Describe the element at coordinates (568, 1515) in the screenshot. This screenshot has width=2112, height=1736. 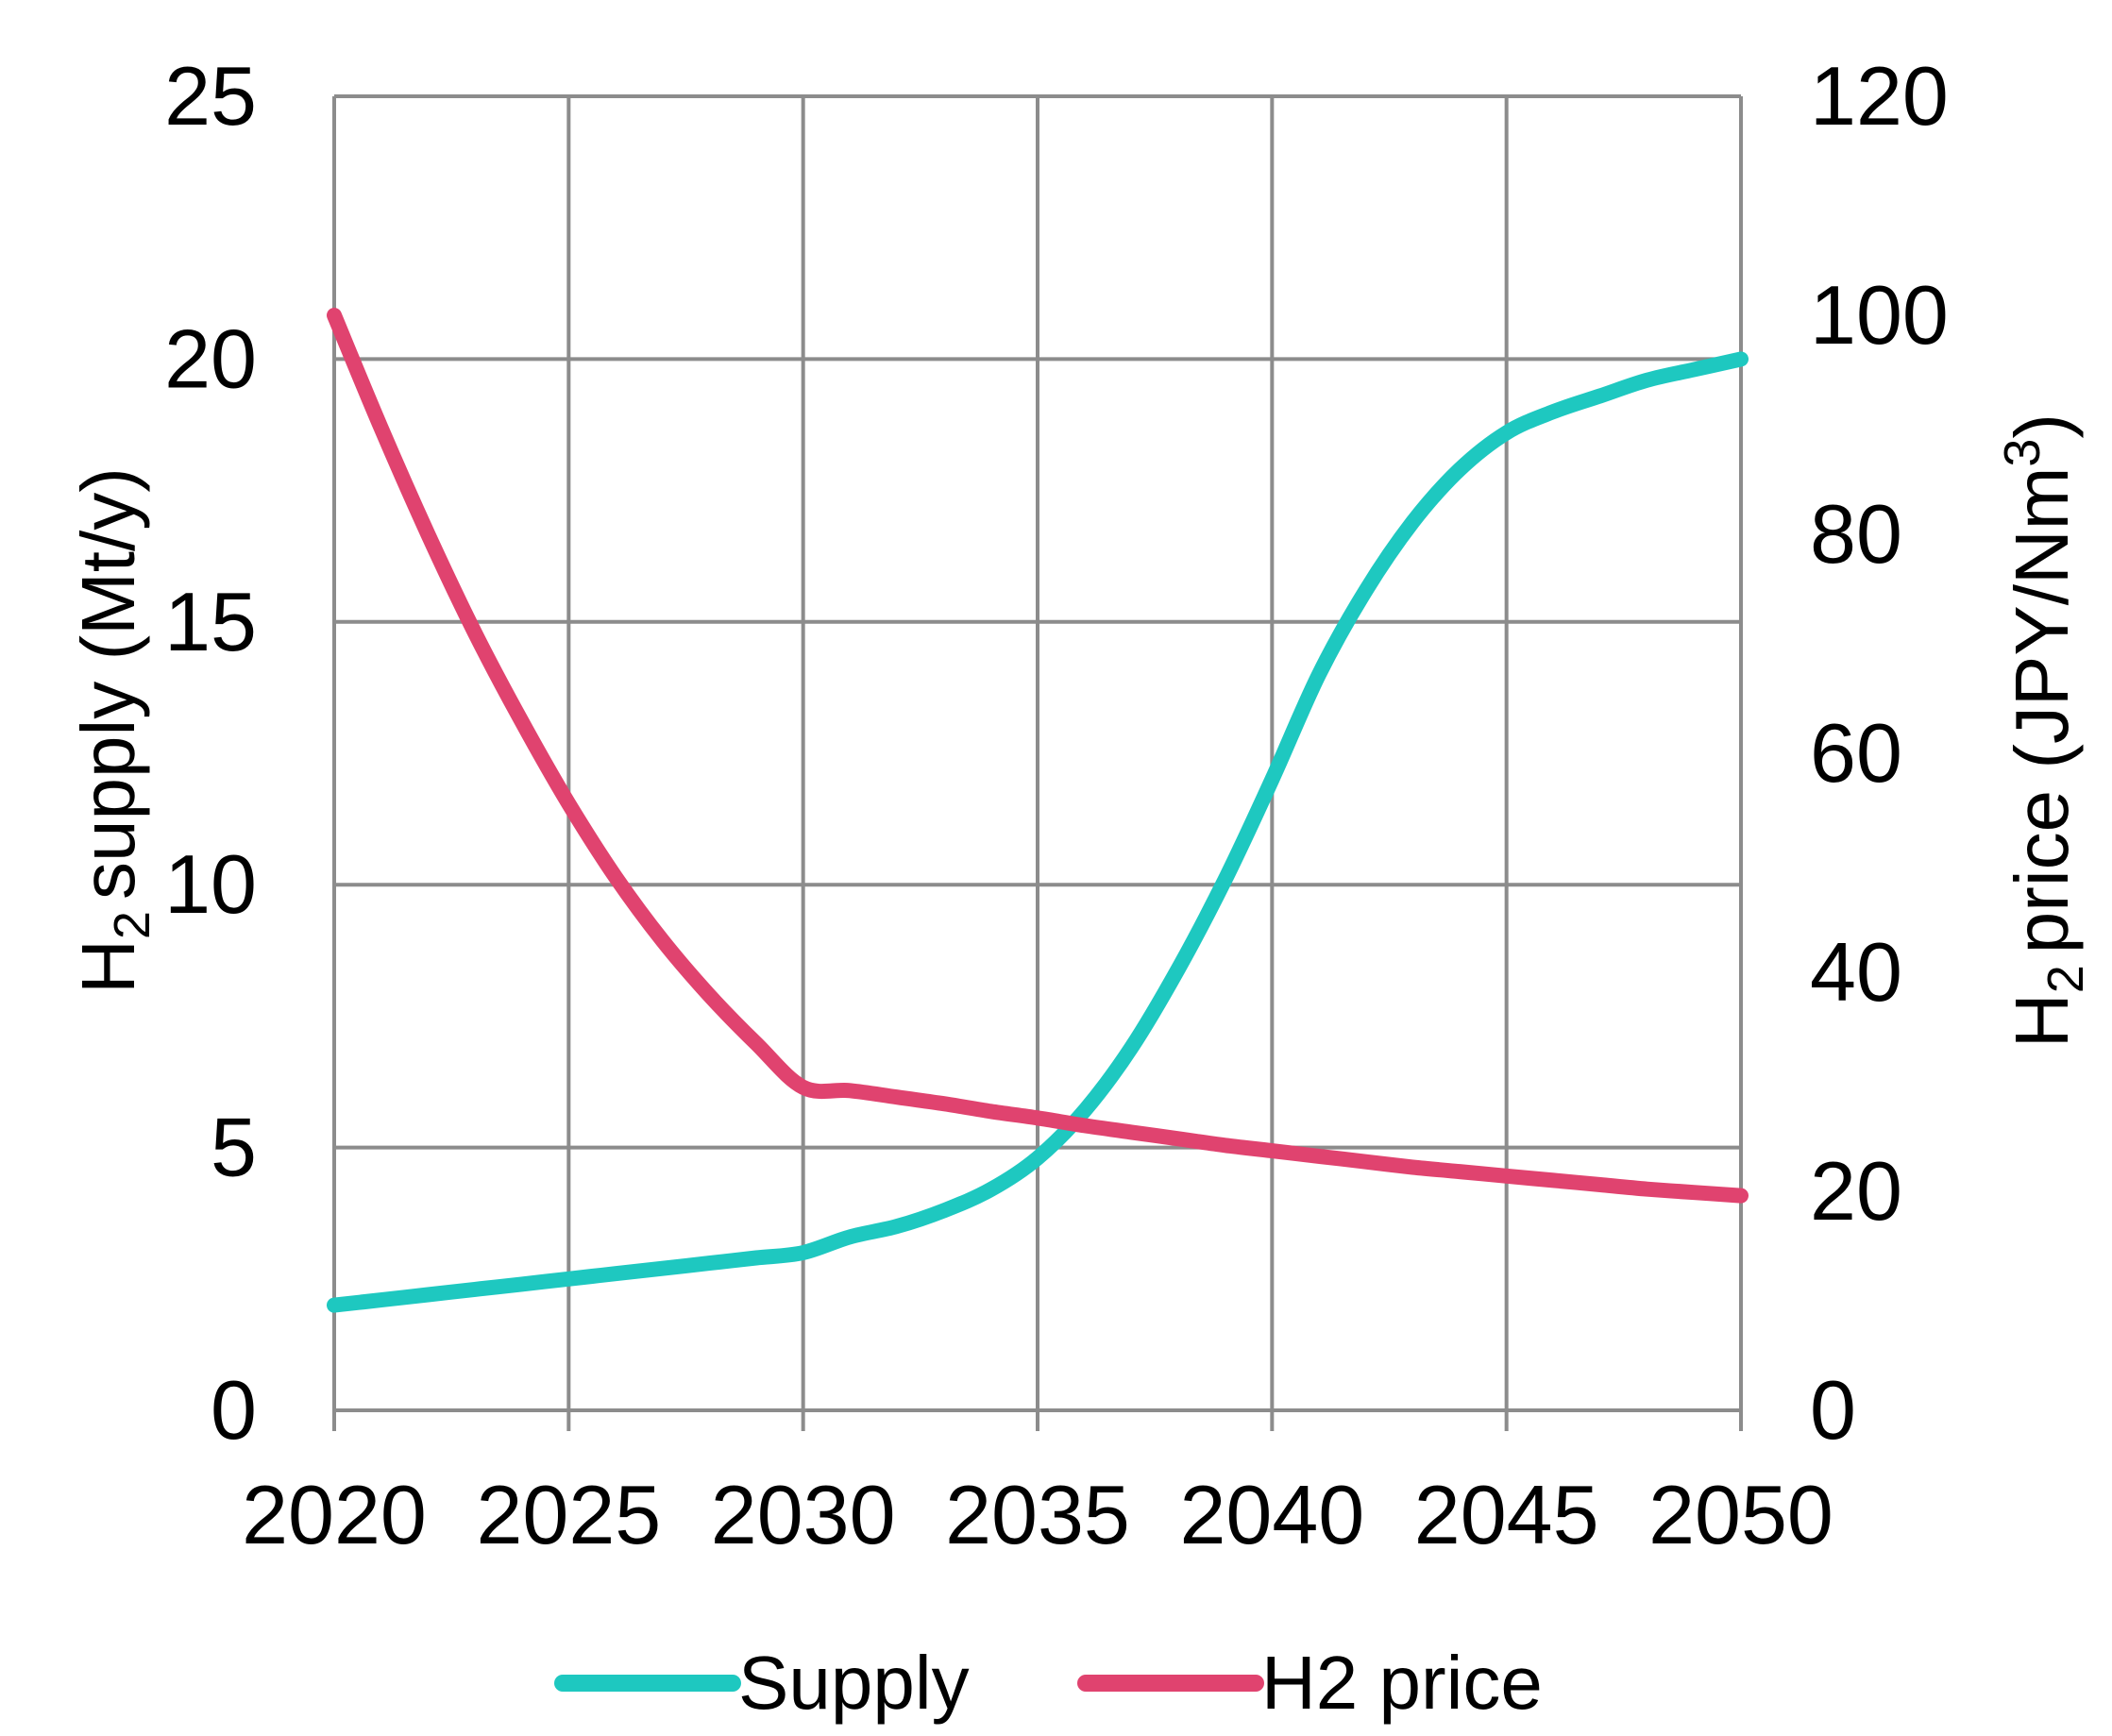
I see `x-tick-label: 2025` at that location.